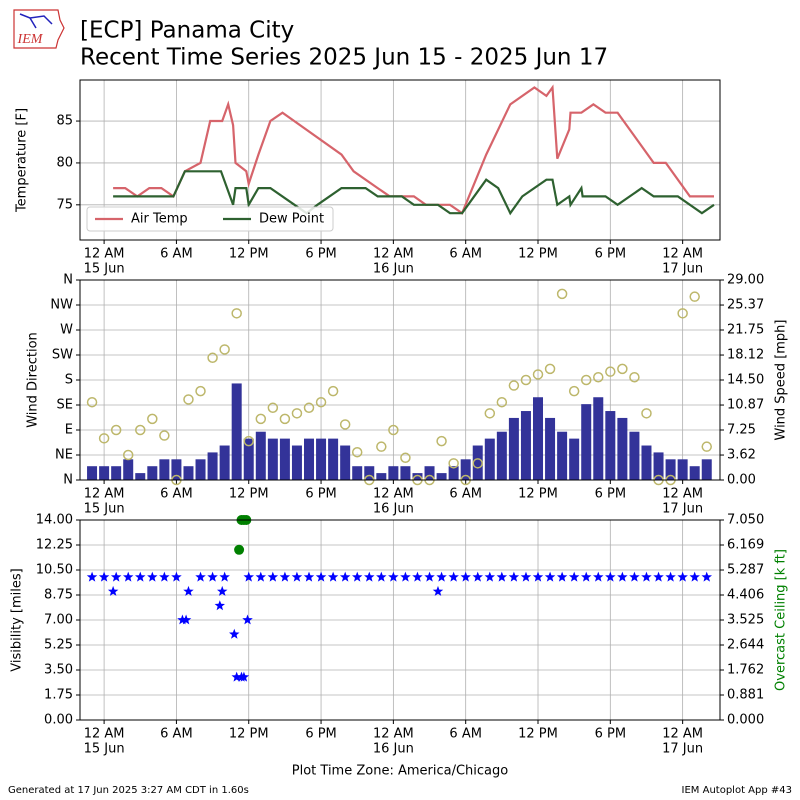  Describe the element at coordinates (54, 545) in the screenshot. I see `y-tick-label: 12.25` at that location.